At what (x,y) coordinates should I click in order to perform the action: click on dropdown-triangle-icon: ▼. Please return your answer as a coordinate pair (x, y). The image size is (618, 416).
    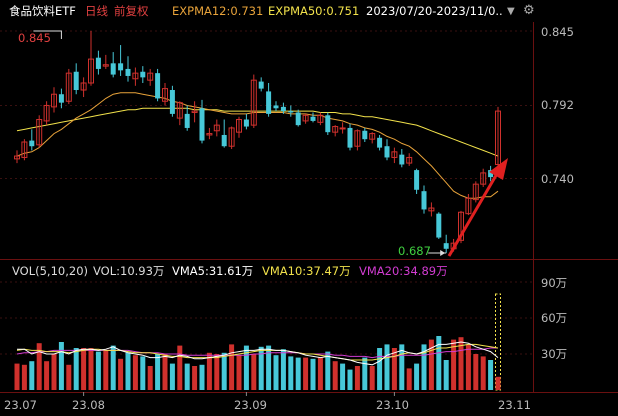
    Looking at the image, I should click on (511, 11).